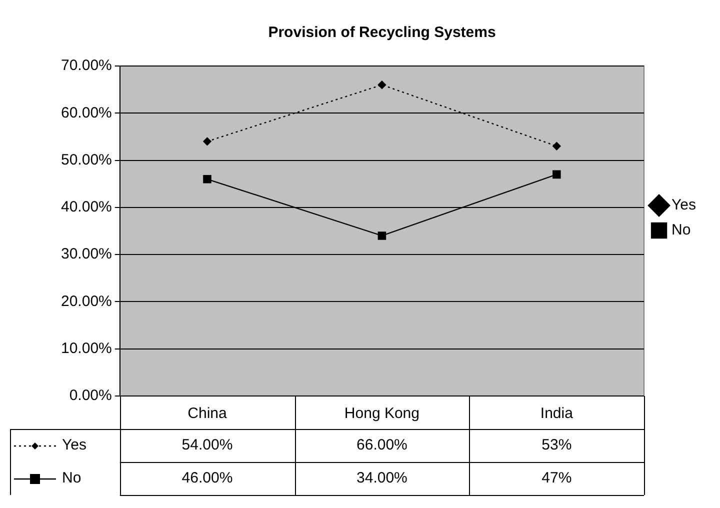 This screenshot has height=508, width=720. I want to click on y-tick-label: 40.00%, so click(86, 207).